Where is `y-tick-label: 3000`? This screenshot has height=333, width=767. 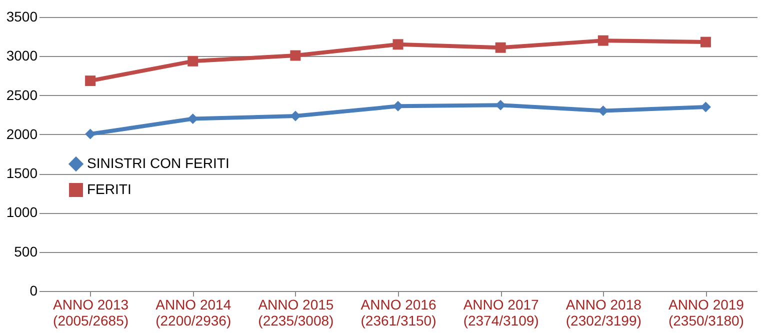 y-tick-label: 3000 is located at coordinates (22, 56).